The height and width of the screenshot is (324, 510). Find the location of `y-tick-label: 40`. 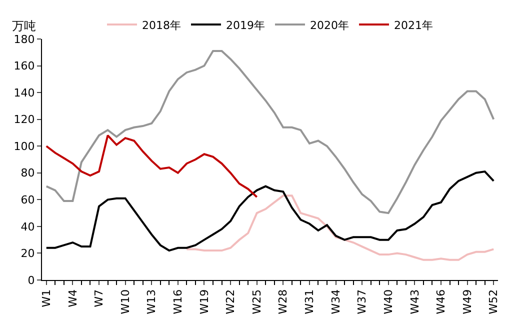

y-tick-label: 40 is located at coordinates (27, 227).